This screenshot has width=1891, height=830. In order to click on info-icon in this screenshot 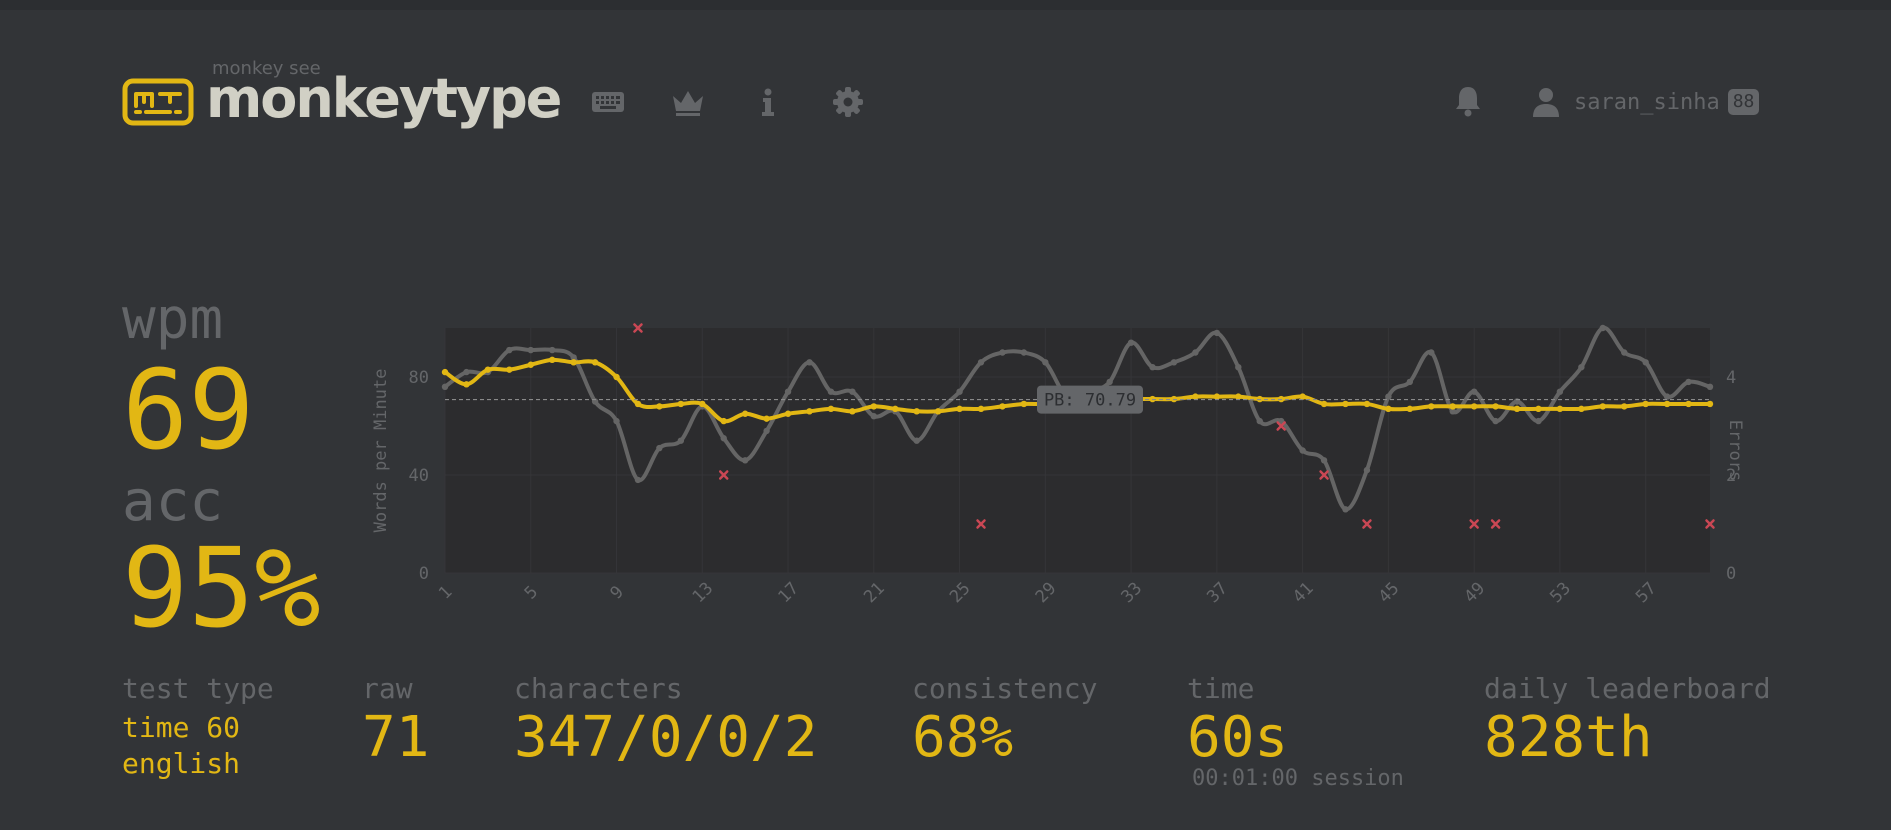, I will do `click(768, 102)`.